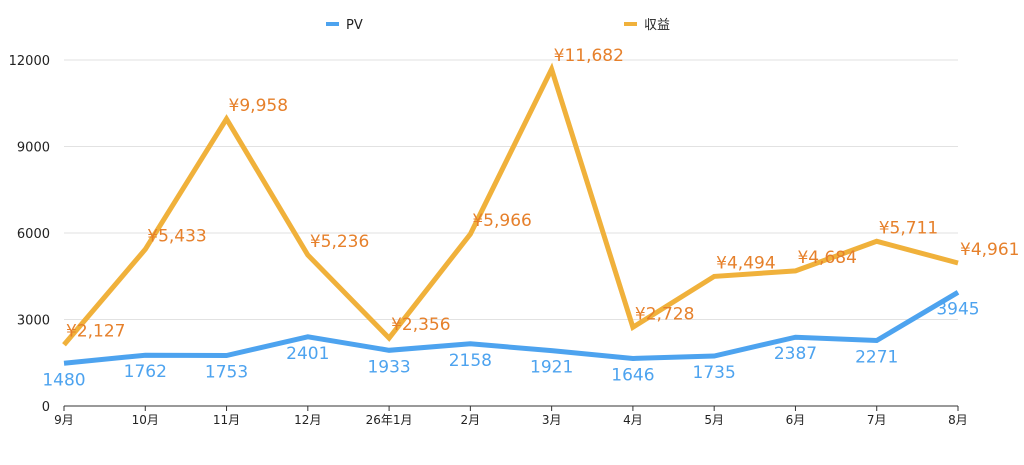 Image resolution: width=1024 pixels, height=465 pixels. What do you see at coordinates (64, 420) in the screenshot?
I see `x-tick-label: 9月` at bounding box center [64, 420].